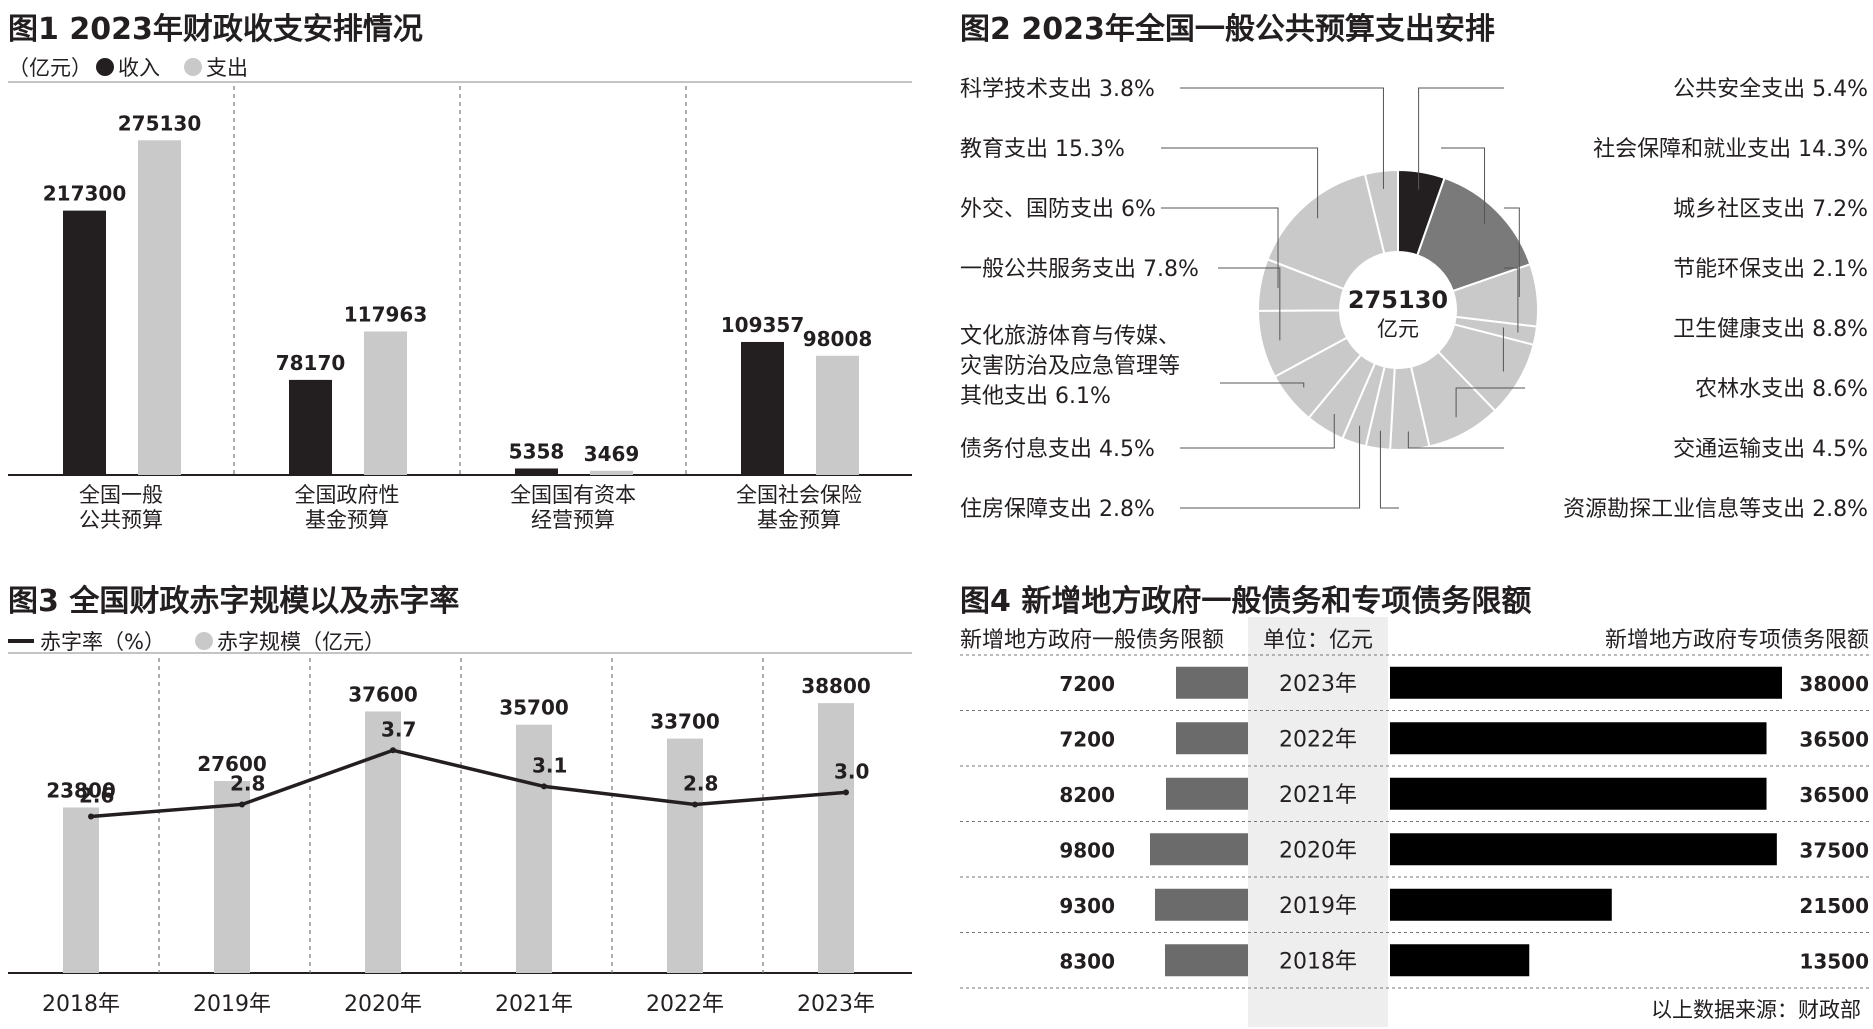 The height and width of the screenshot is (1029, 1873). Describe the element at coordinates (383, 694) in the screenshot. I see `figure3-bar-value: 37600` at that location.